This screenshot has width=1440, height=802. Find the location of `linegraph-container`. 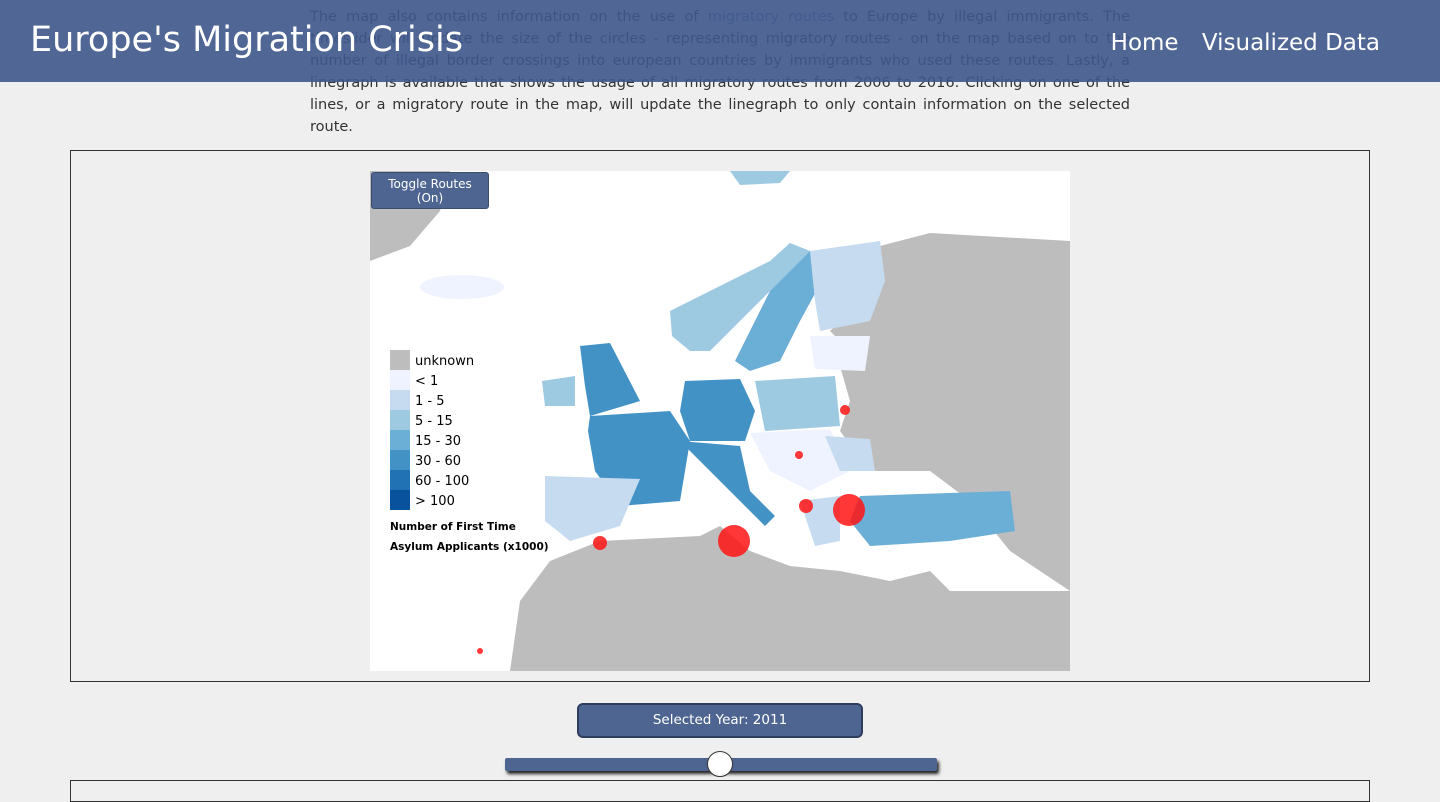

linegraph-container is located at coordinates (720, 791).